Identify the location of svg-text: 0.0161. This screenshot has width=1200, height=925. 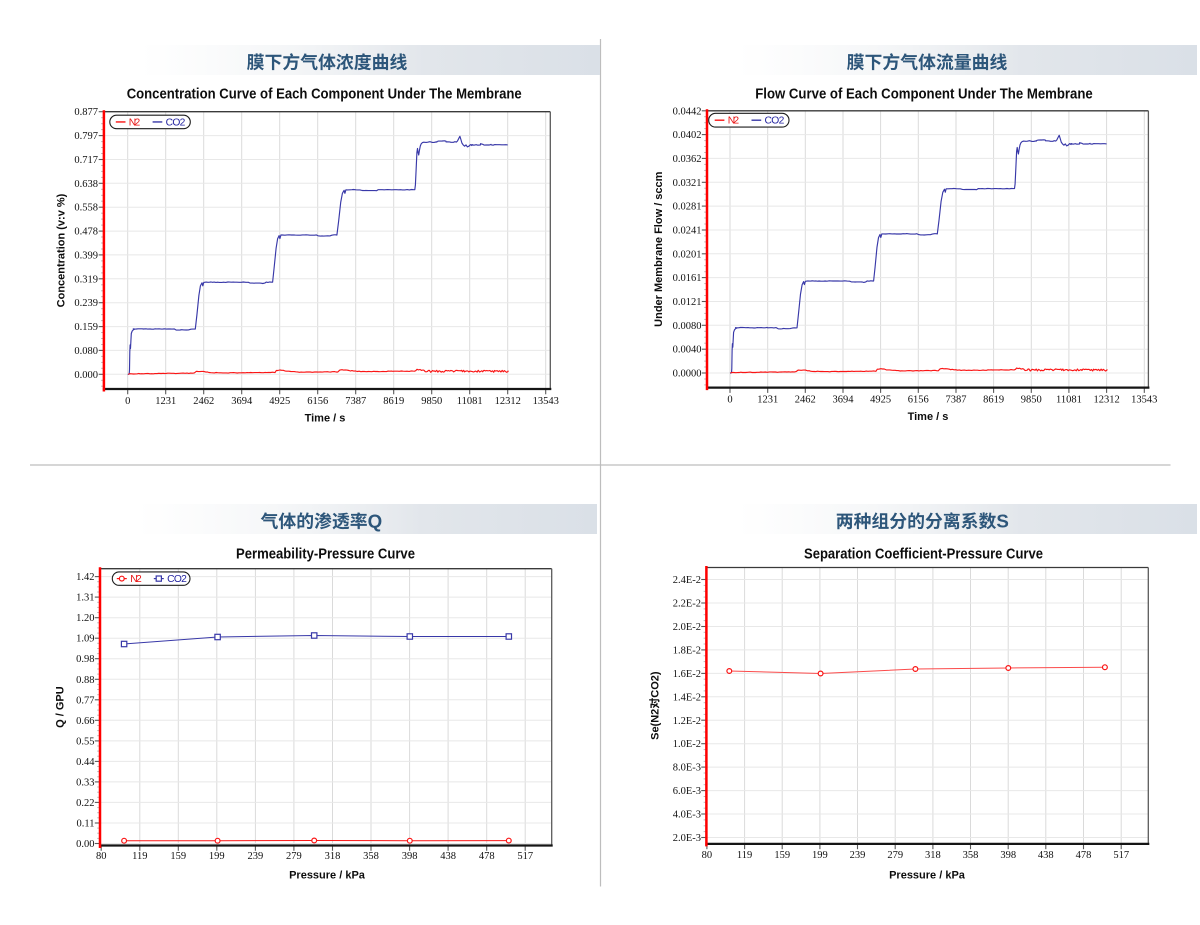
(687, 278).